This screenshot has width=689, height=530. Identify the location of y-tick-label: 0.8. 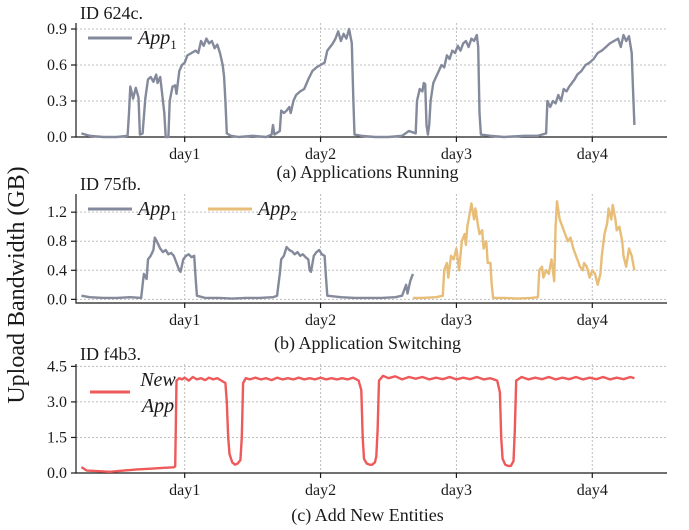
(57, 241).